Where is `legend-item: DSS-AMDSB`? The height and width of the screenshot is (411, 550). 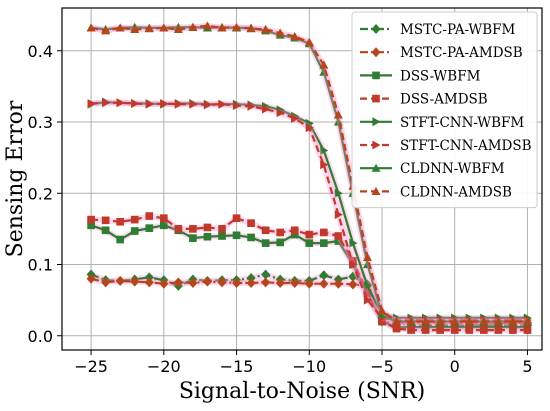
legend-item: DSS-AMDSB is located at coordinates (424, 100).